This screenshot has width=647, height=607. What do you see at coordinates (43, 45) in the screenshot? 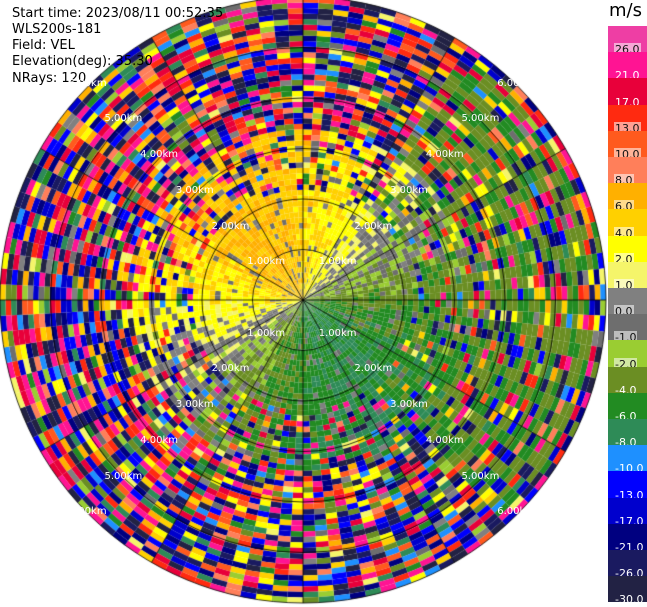
I see `field-label: Field: VEL` at bounding box center [43, 45].